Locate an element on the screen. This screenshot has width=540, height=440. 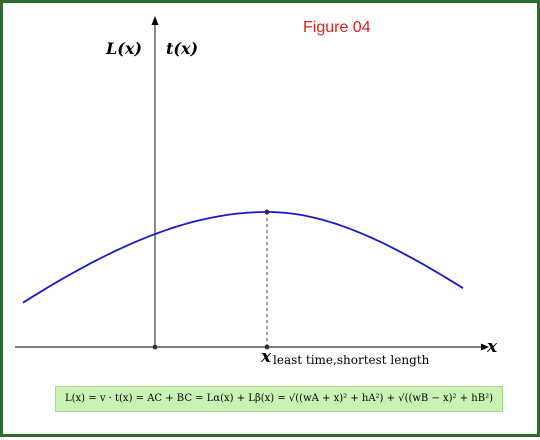
origin-point is located at coordinates (155, 347).